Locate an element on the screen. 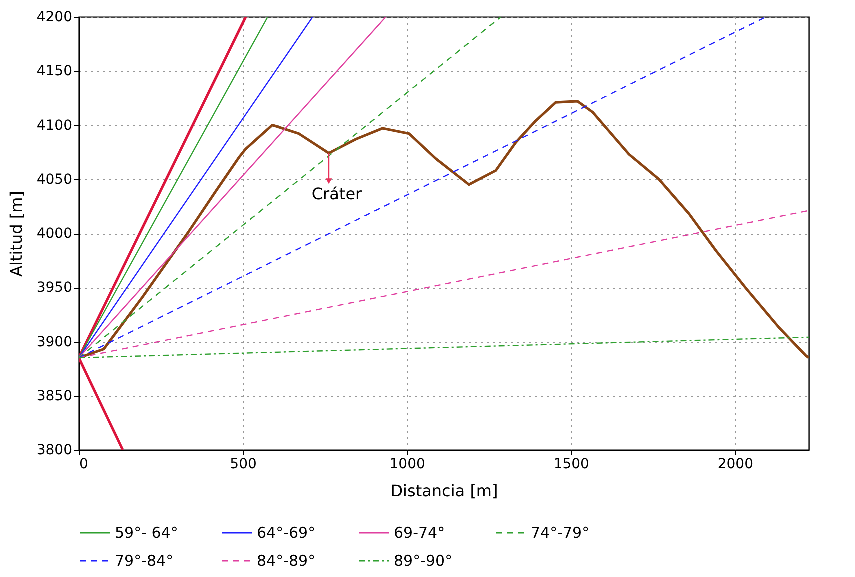  x-axis-title: Distancia [m] is located at coordinates (444, 491).